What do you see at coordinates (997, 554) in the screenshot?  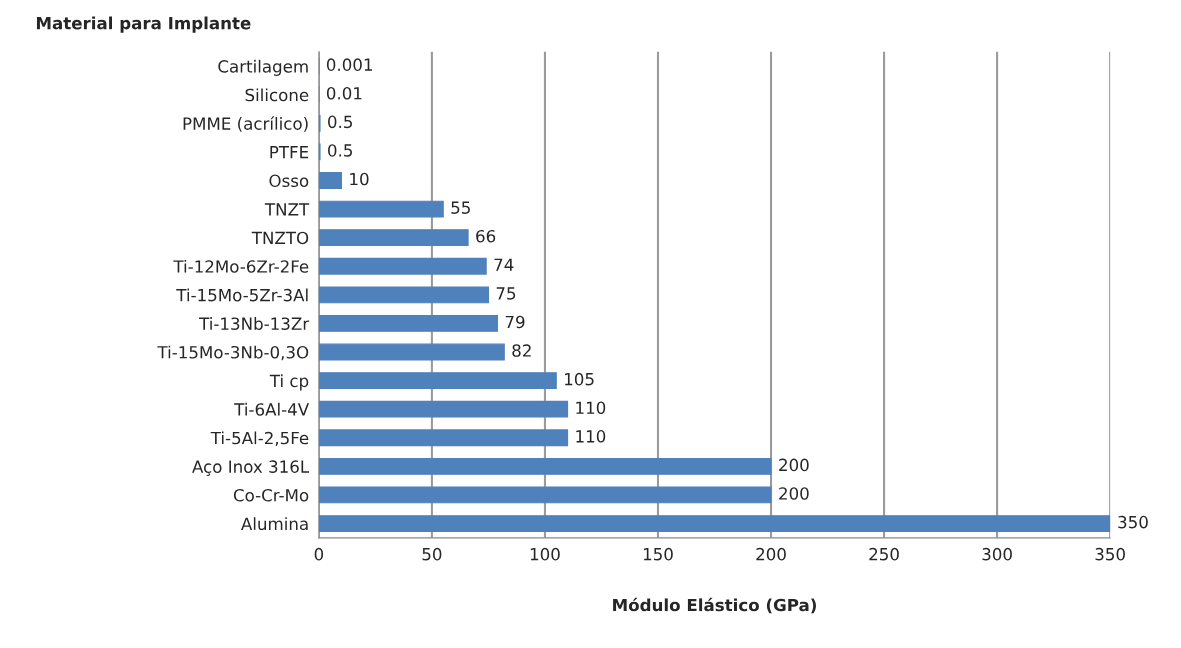 I see `x-tick-label: 300` at bounding box center [997, 554].